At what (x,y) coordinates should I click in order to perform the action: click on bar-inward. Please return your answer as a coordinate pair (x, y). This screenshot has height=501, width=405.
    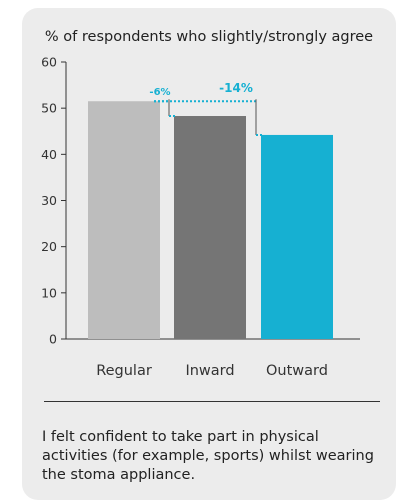
    Looking at the image, I should click on (210, 227).